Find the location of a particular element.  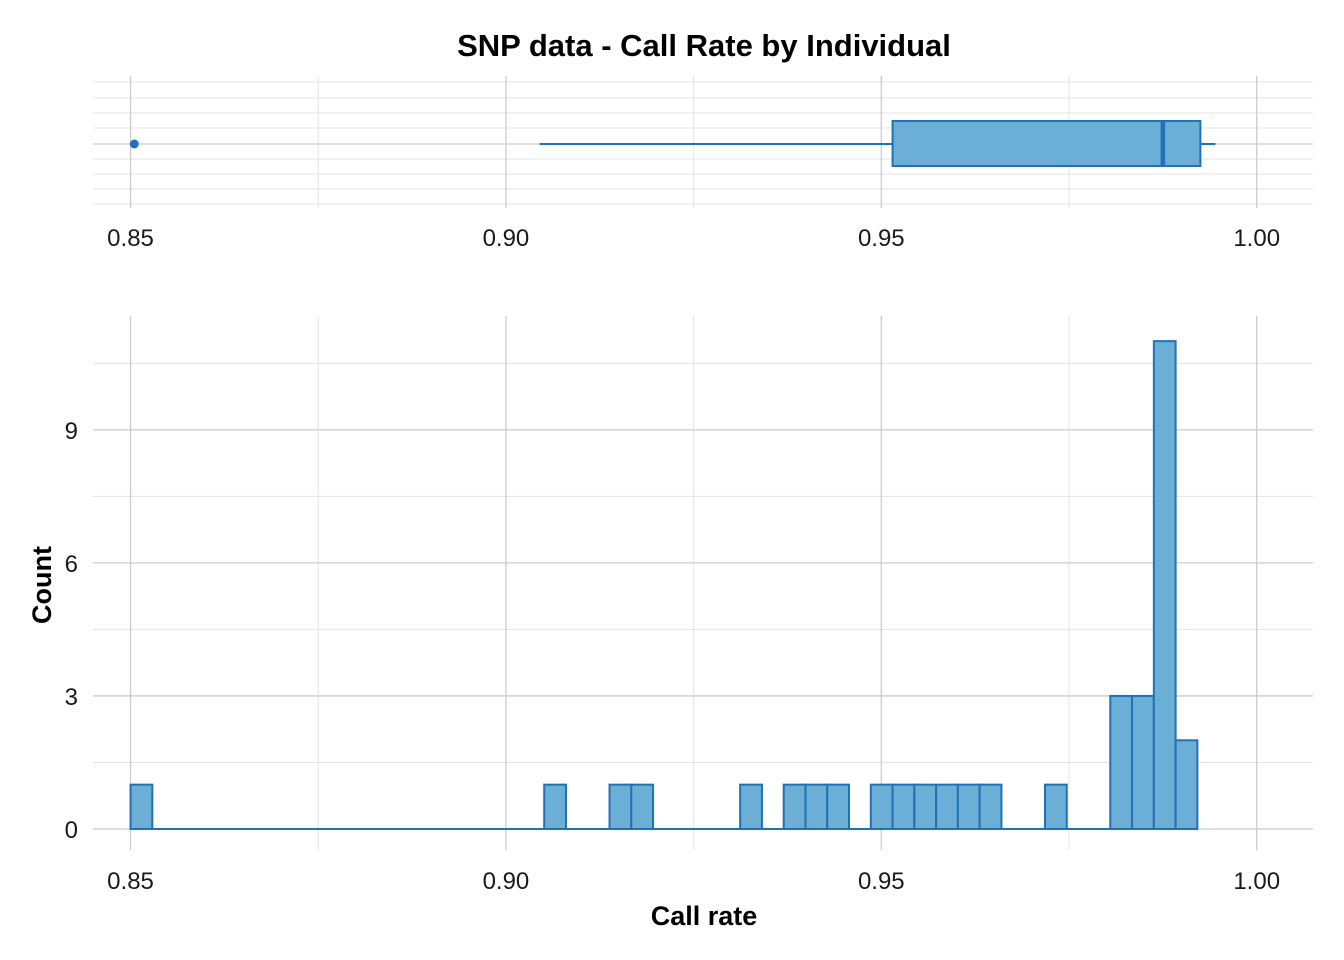

box-x-tick-label: 0.85 is located at coordinates (130, 238).